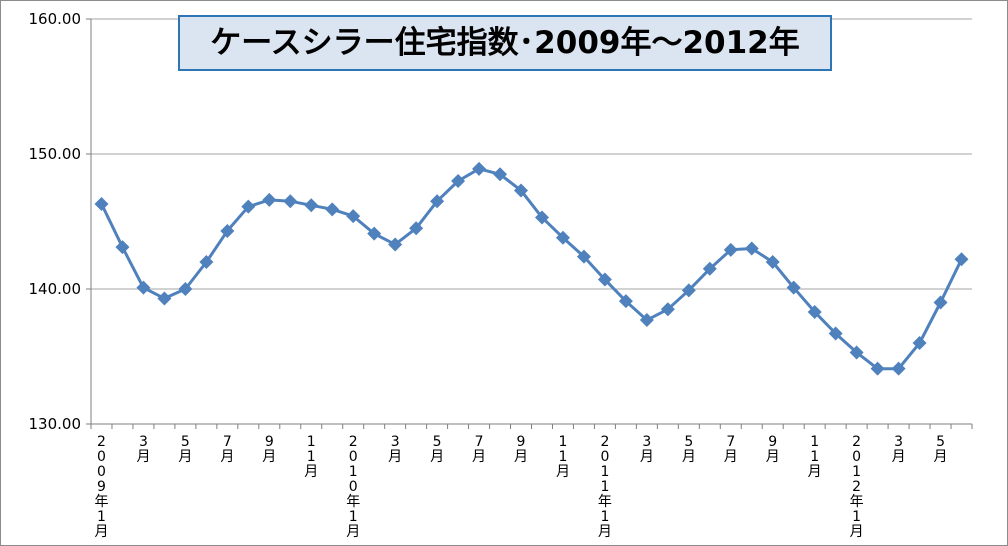  What do you see at coordinates (505, 43) in the screenshot?
I see `chart-title: ケースシラー住宅指数･2009年～2012年` at bounding box center [505, 43].